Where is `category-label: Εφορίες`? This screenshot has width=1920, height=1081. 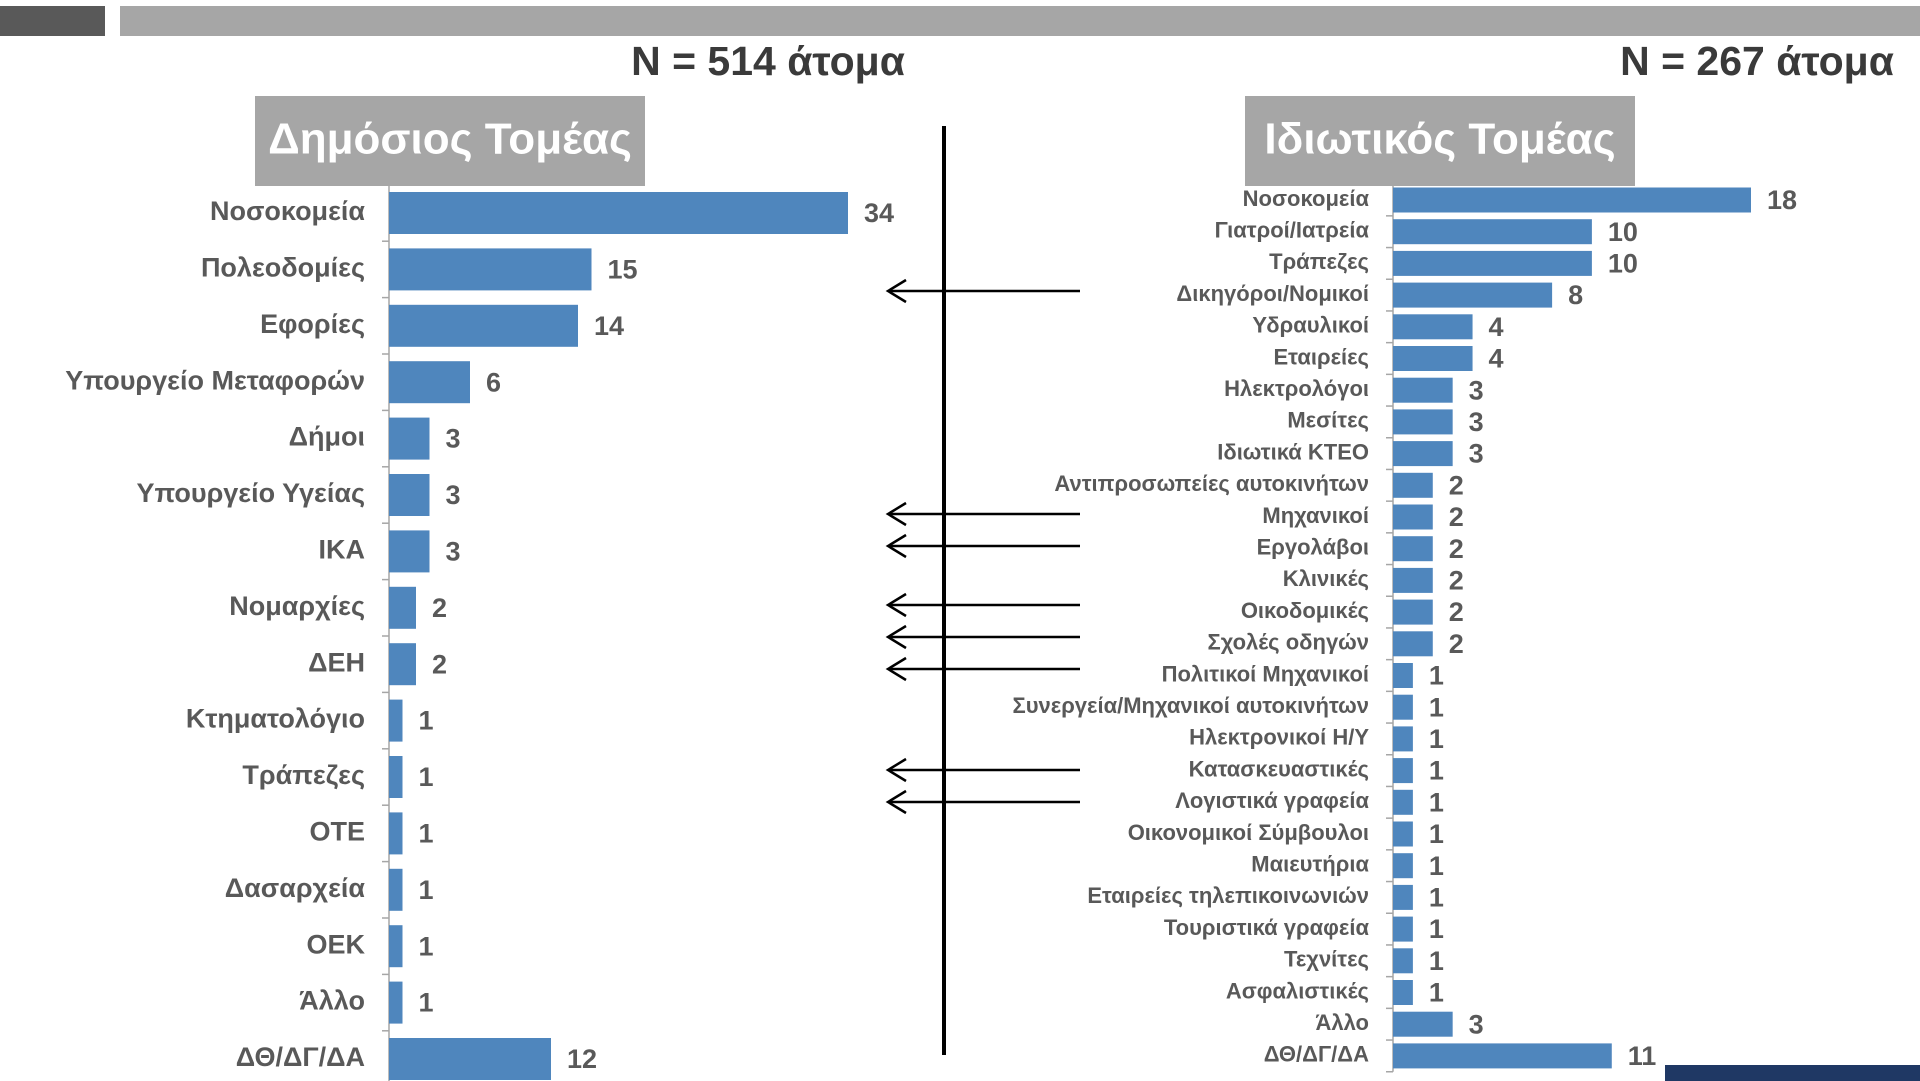 category-label: Εφορίες is located at coordinates (312, 324).